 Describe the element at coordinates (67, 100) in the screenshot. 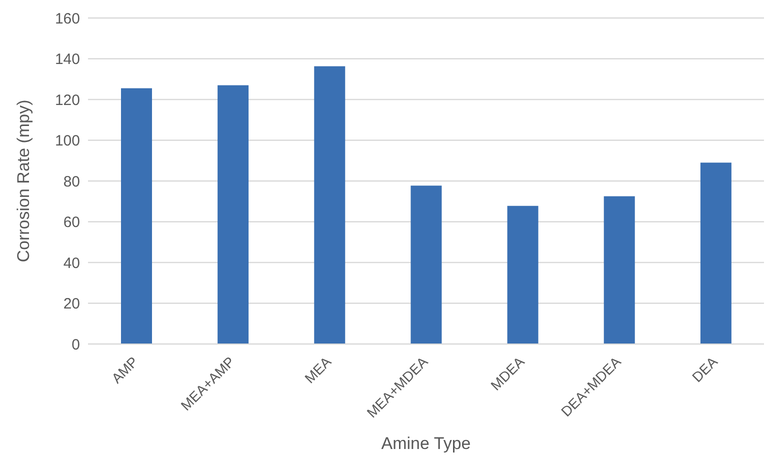

I see `y-tick-label: 120` at that location.